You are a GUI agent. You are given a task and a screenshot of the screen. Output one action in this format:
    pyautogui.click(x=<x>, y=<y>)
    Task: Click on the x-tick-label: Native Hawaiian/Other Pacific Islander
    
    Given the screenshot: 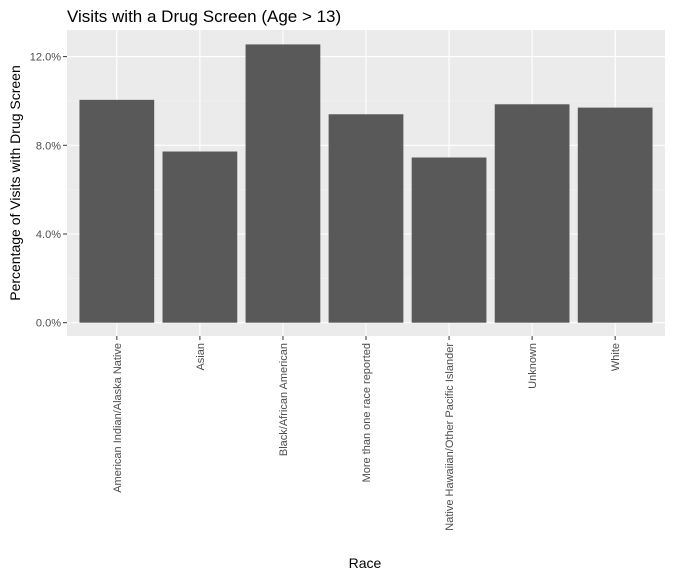 What is the action you would take?
    pyautogui.click(x=450, y=437)
    